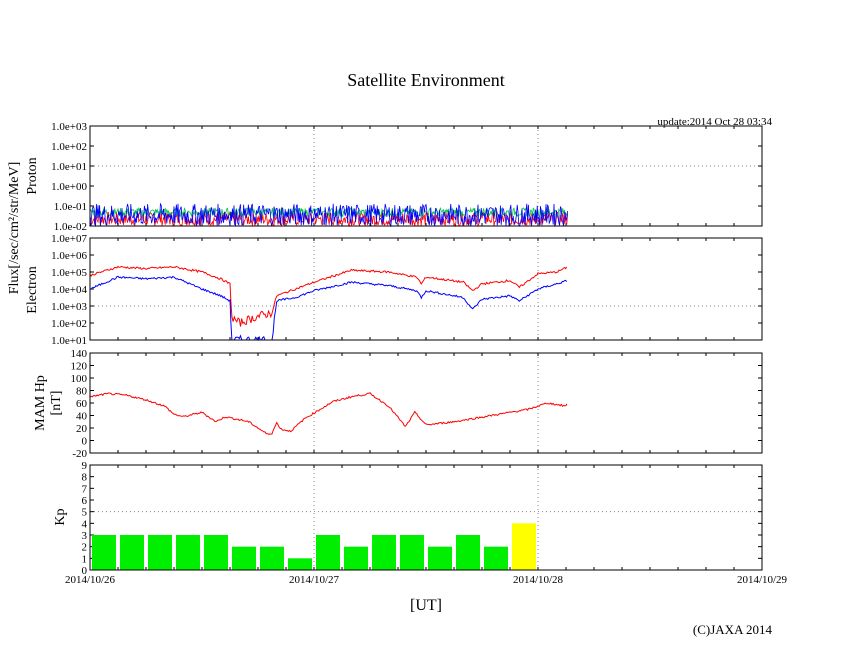 This screenshot has width=846, height=655. Describe the element at coordinates (85, 489) in the screenshot. I see `y-tick-label: 7` at that location.